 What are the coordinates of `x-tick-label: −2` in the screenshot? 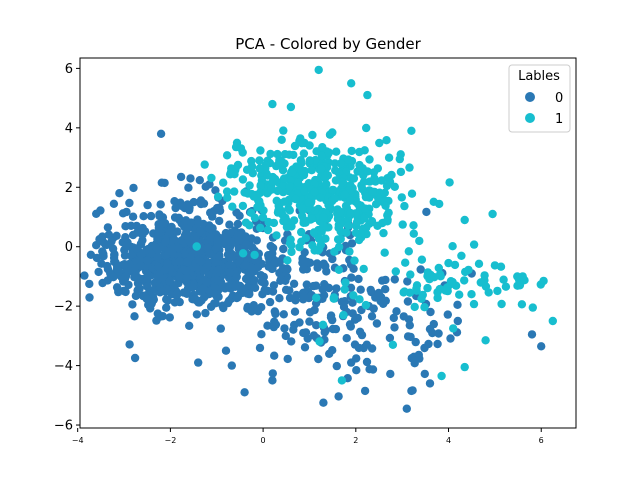 It's located at (170, 440).